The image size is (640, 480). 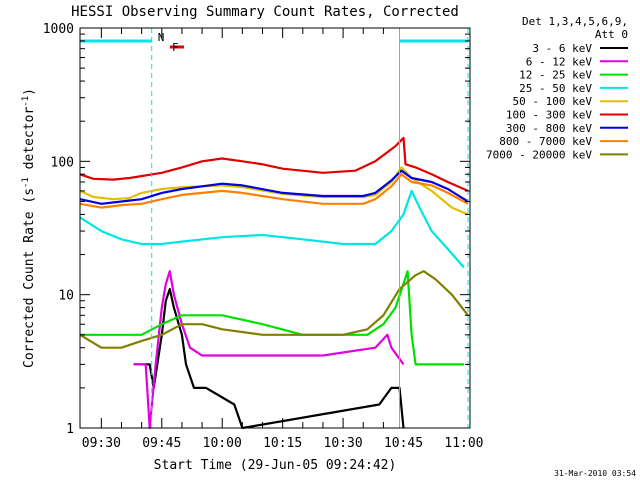 I want to click on y-tick-label: 10, so click(x=66, y=296).